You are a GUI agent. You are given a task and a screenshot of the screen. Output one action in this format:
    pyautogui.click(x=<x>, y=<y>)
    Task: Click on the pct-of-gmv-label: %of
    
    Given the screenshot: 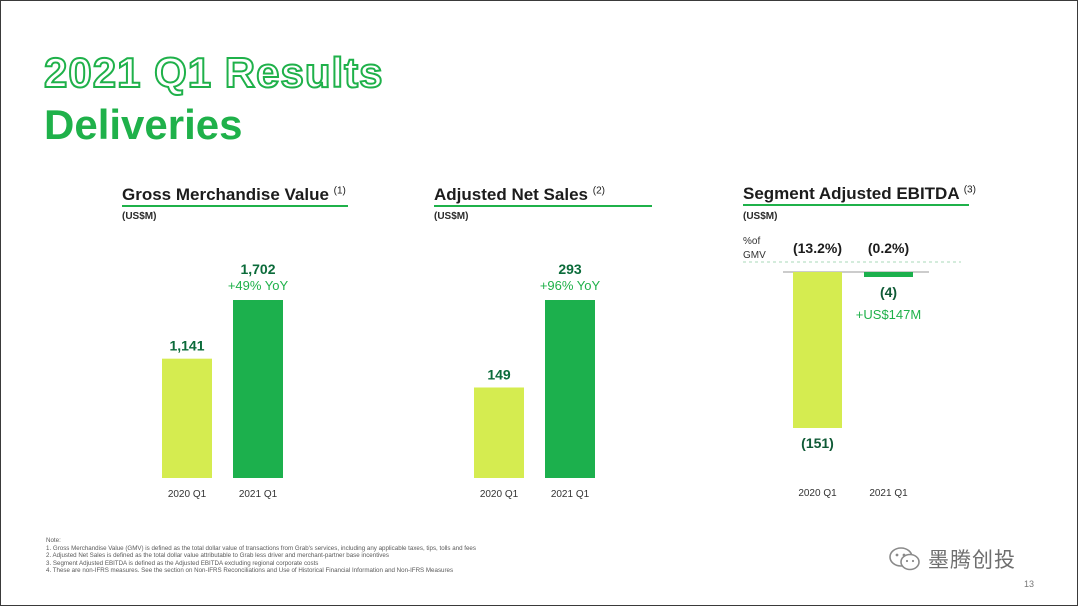 What is the action you would take?
    pyautogui.click(x=751, y=241)
    